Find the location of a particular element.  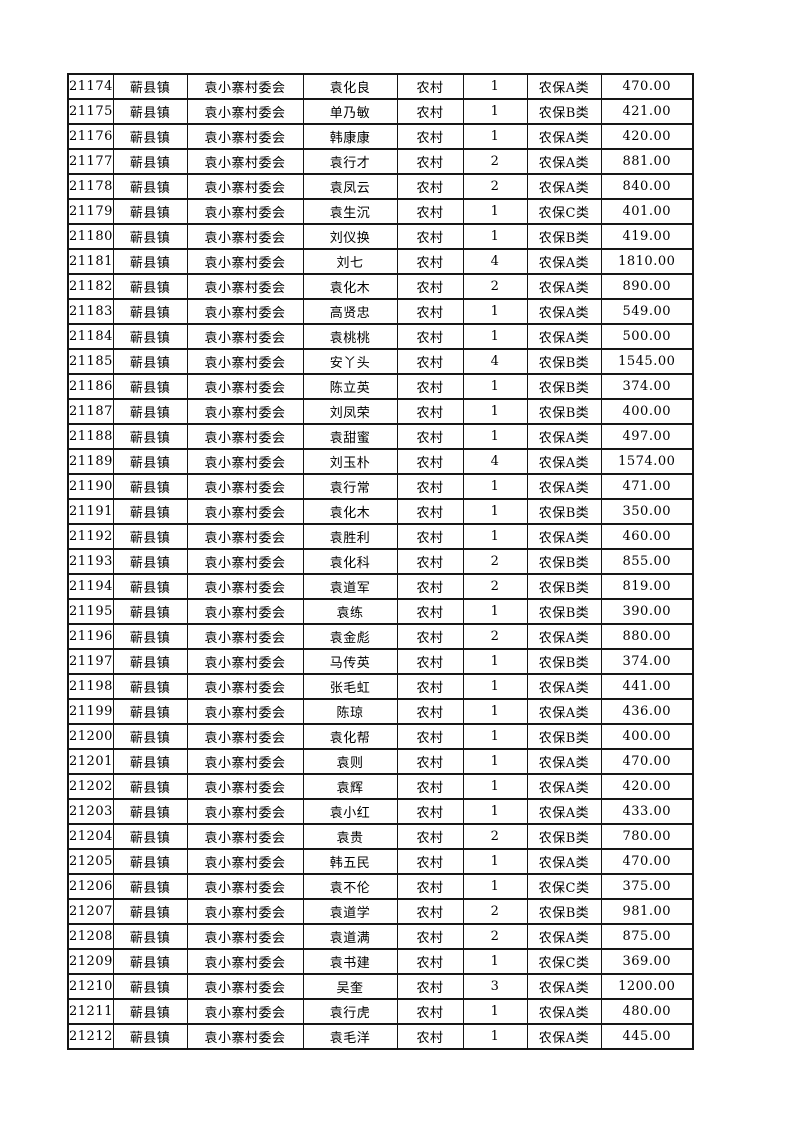

cell-person-name: 刘仪换 is located at coordinates (350, 236).